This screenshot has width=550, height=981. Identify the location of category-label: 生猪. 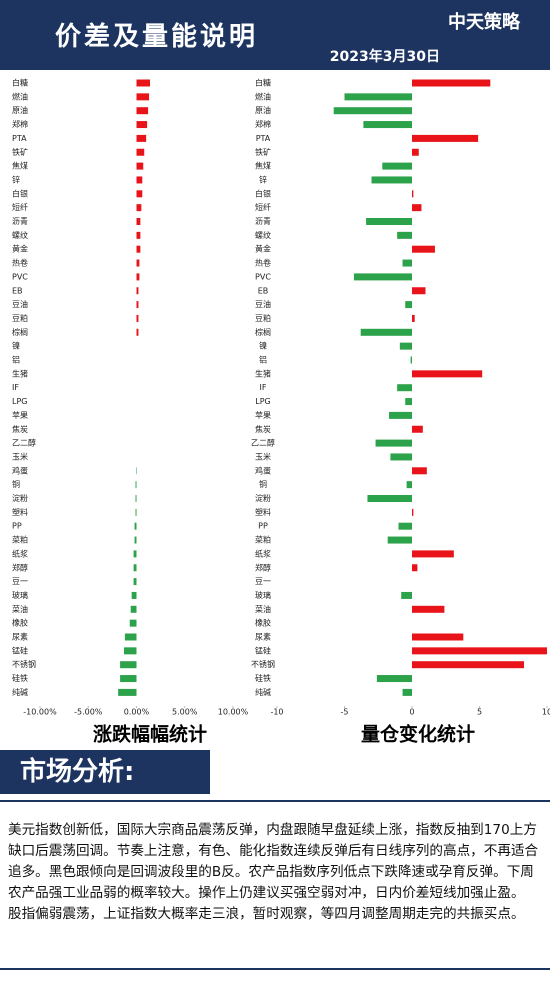
(20, 373).